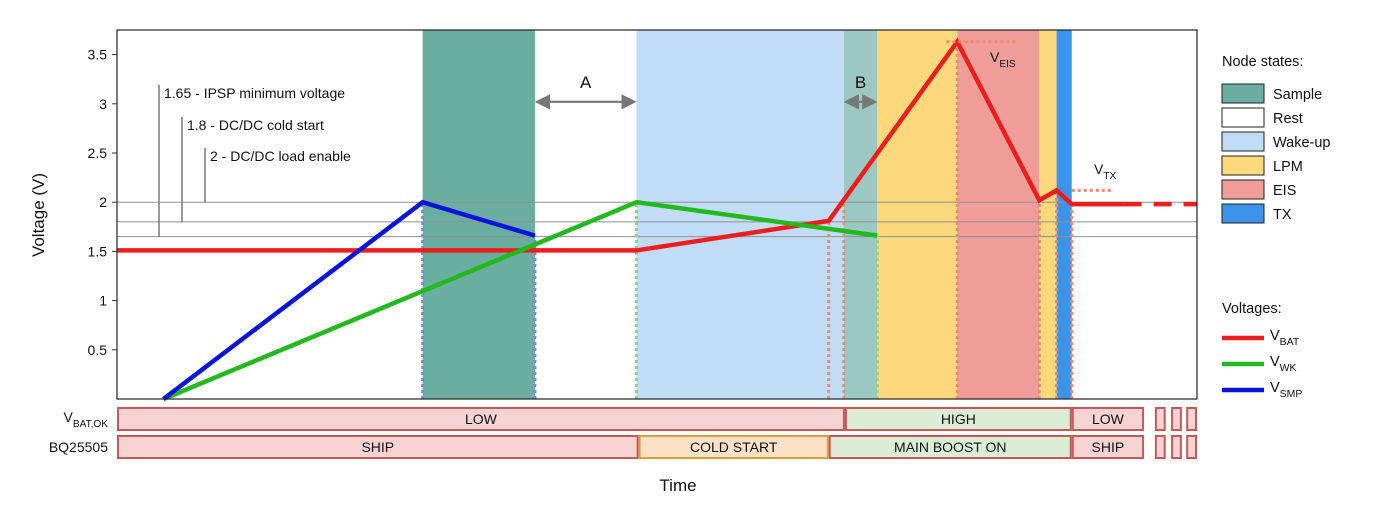  I want to click on legend-label-tx: TX, so click(1282, 215).